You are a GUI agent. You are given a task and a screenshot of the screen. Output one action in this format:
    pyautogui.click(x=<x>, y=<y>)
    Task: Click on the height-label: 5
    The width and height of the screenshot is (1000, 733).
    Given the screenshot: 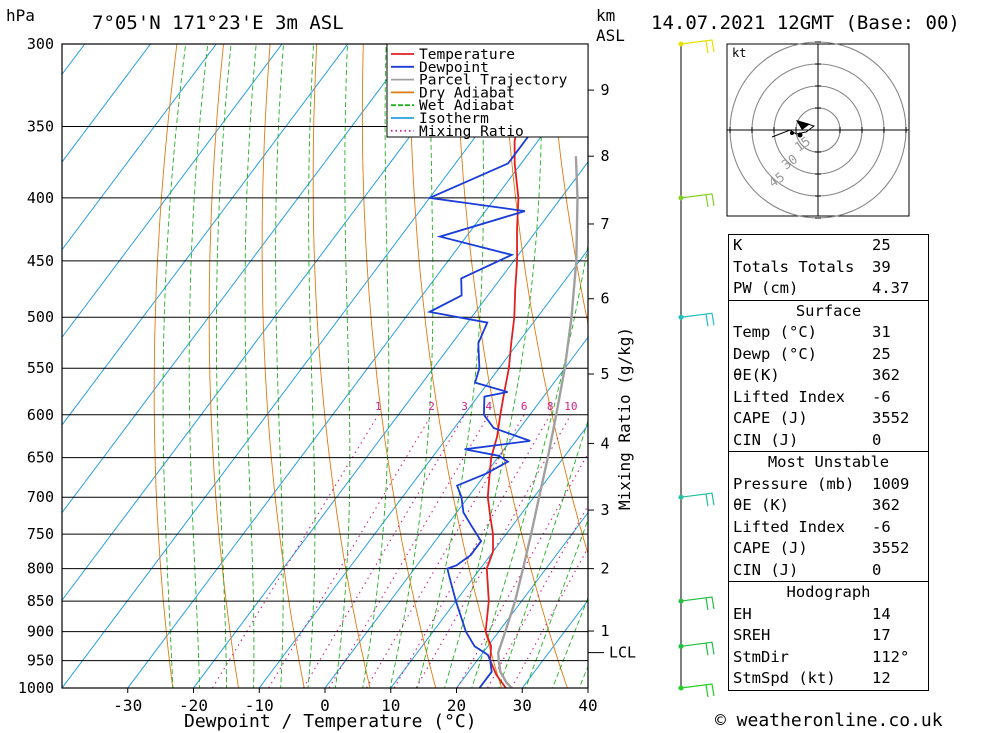 What is the action you would take?
    pyautogui.click(x=604, y=374)
    